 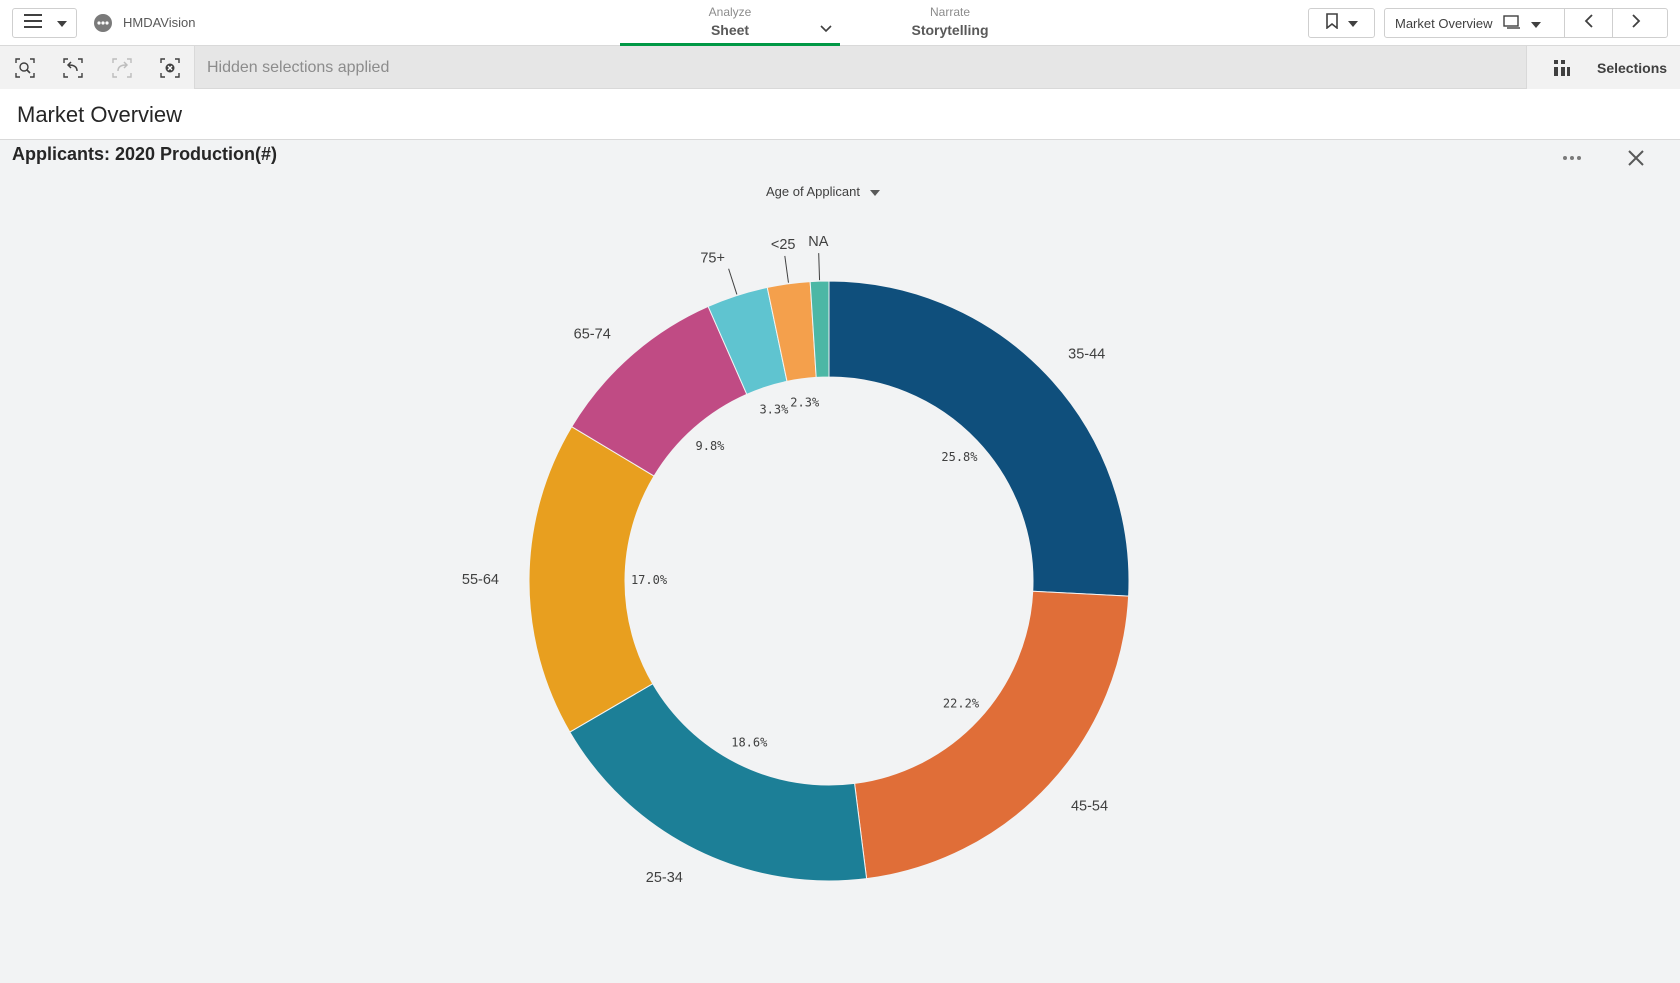 What do you see at coordinates (480, 580) in the screenshot?
I see `slice-category-label: 55-64` at bounding box center [480, 580].